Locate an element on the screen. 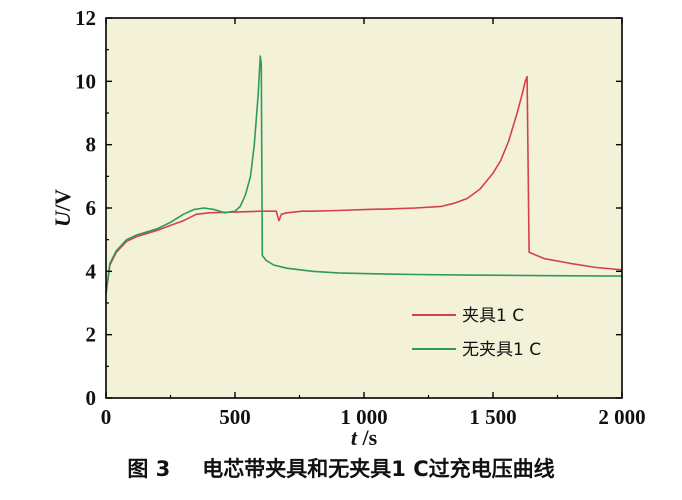  x-axis-title: t /s is located at coordinates (364, 437).